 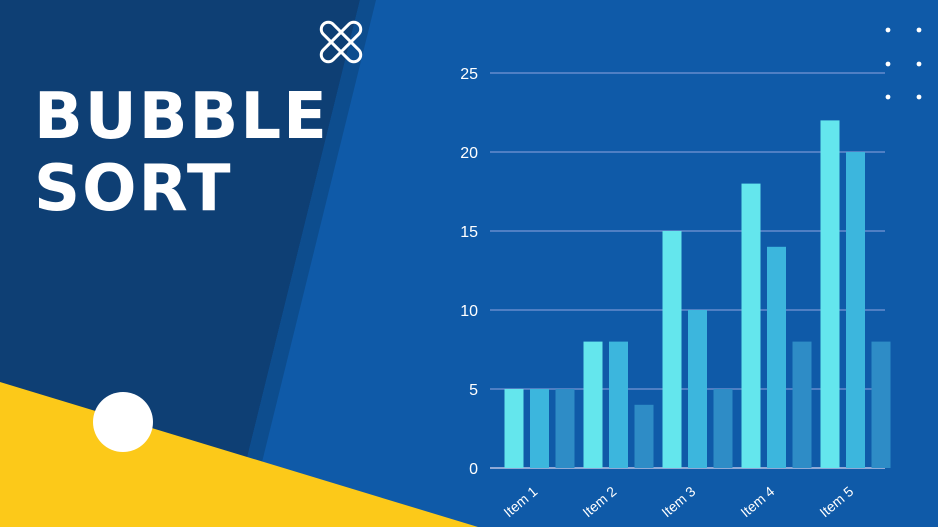 I want to click on x-tick-label: Item 2, so click(x=599, y=501).